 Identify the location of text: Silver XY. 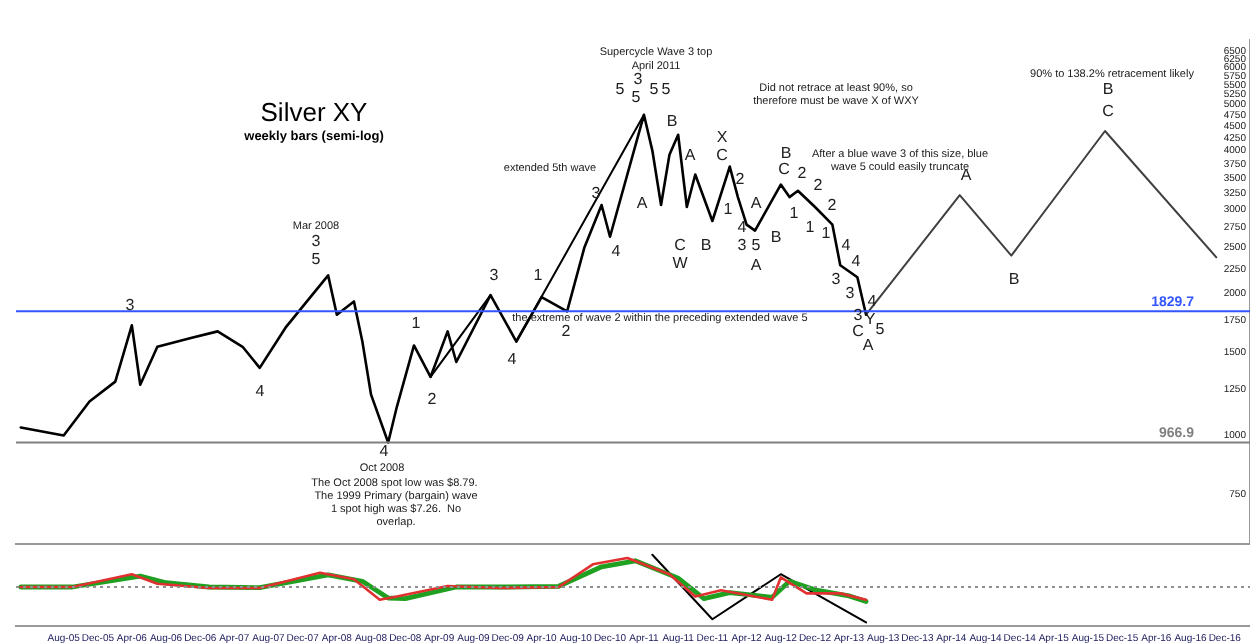
(314, 112).